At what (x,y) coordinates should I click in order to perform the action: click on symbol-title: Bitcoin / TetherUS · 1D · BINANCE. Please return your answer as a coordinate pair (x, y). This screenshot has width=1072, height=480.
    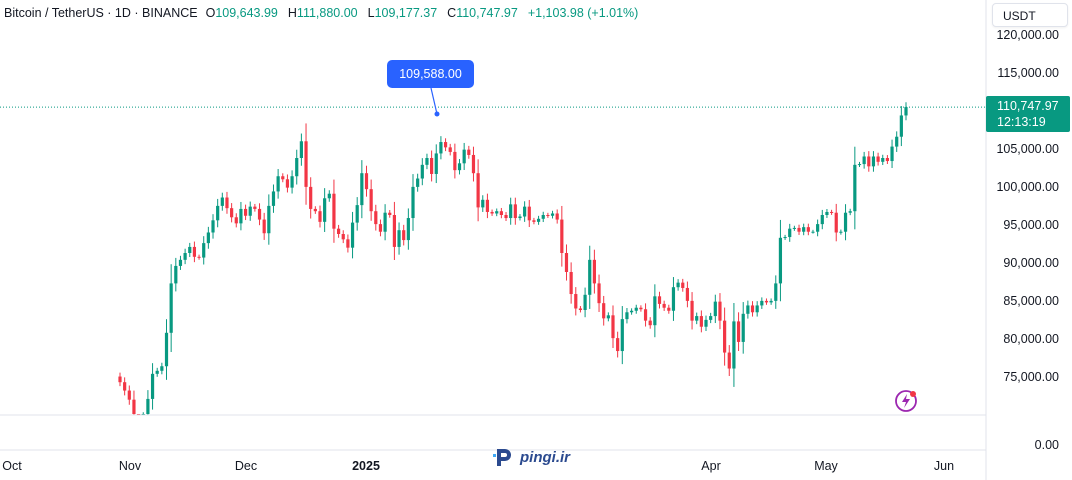
    Looking at the image, I should click on (101, 13).